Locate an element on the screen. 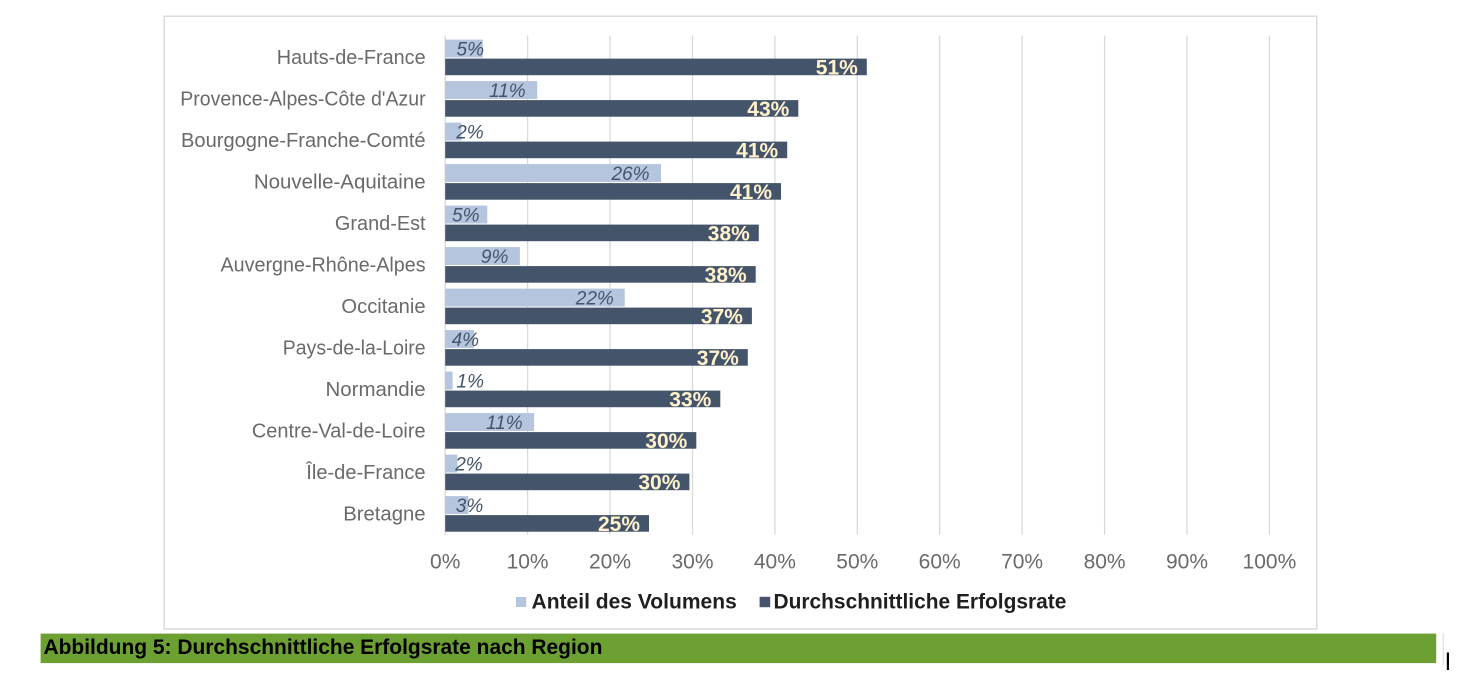  svg-text: 90% is located at coordinates (1187, 562).